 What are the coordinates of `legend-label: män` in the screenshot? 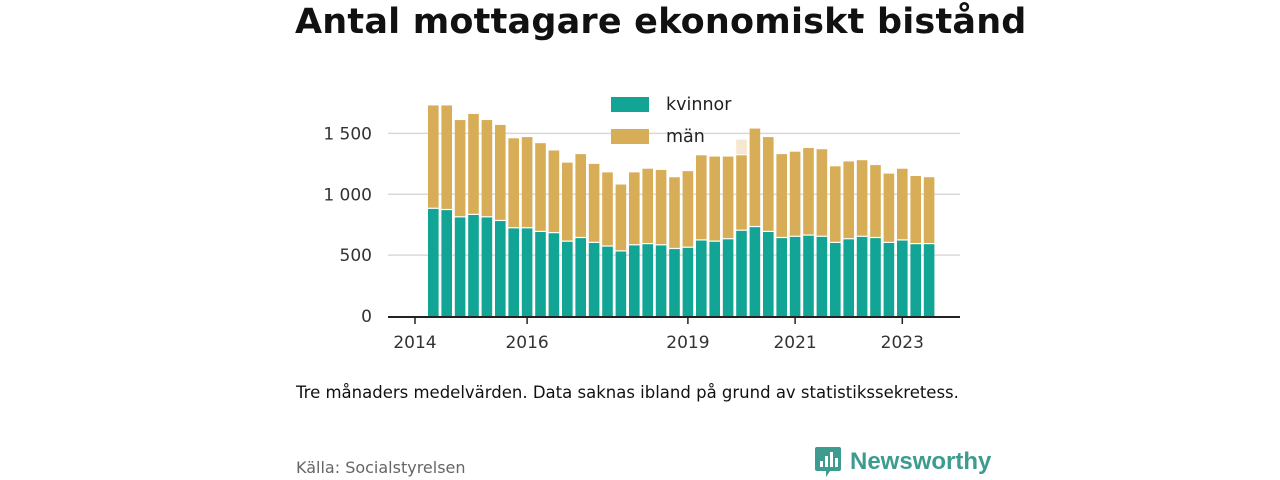 It's located at (685, 137).